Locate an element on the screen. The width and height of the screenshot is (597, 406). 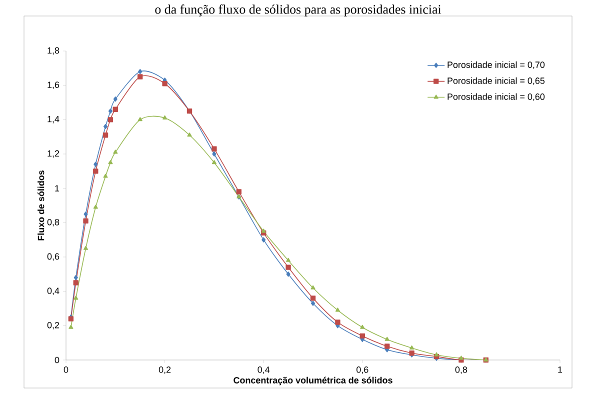
x-tick-label: 1 is located at coordinates (560, 369).